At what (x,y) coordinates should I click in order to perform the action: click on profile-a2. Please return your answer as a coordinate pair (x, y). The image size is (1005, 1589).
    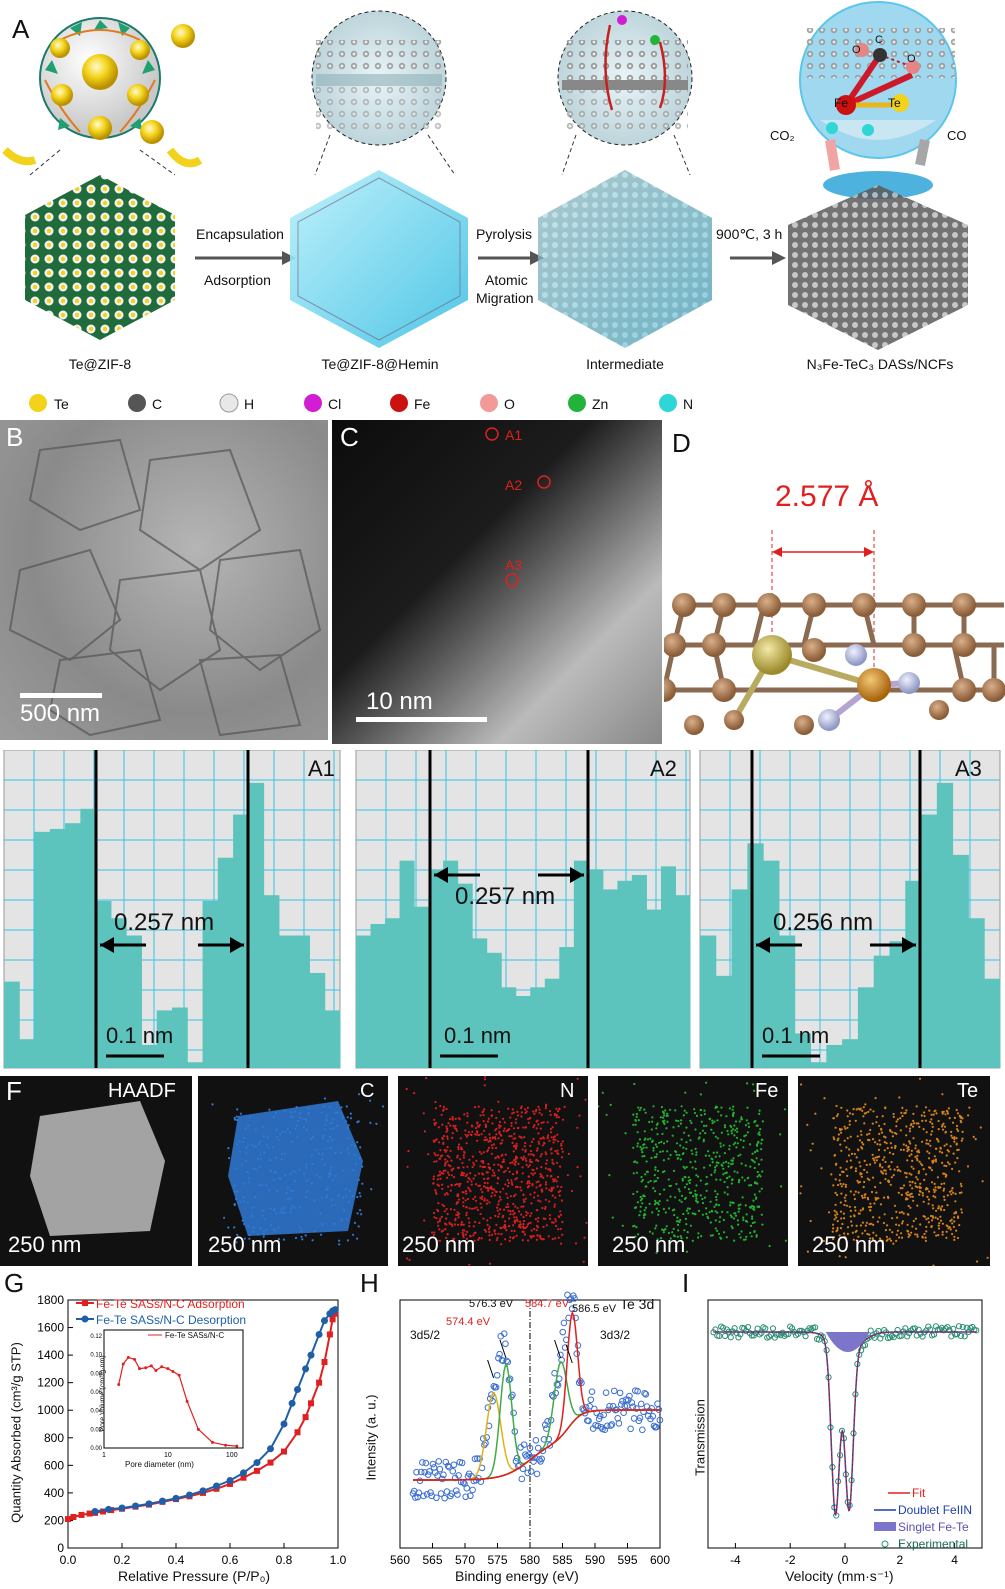
    Looking at the image, I should click on (523, 909).